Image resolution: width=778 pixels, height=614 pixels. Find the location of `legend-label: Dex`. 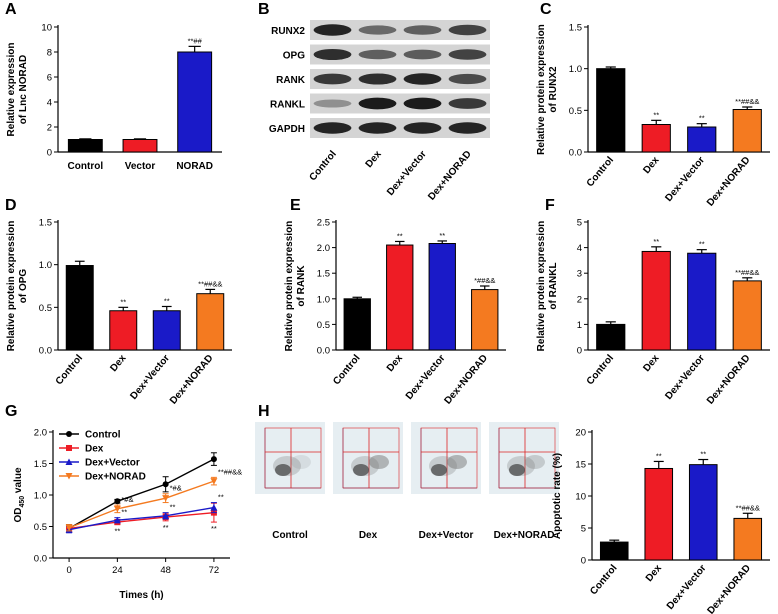

legend-label: Dex is located at coordinates (94, 449).